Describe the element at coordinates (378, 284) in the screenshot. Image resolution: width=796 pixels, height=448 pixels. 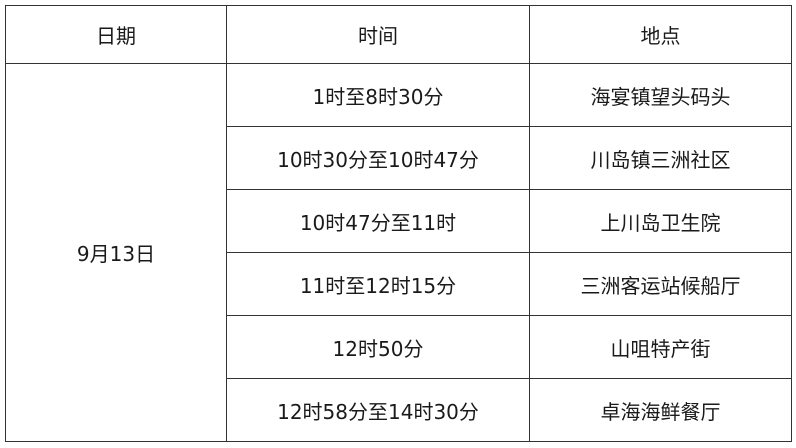
I see `time-cell: 11时至12时15分` at that location.